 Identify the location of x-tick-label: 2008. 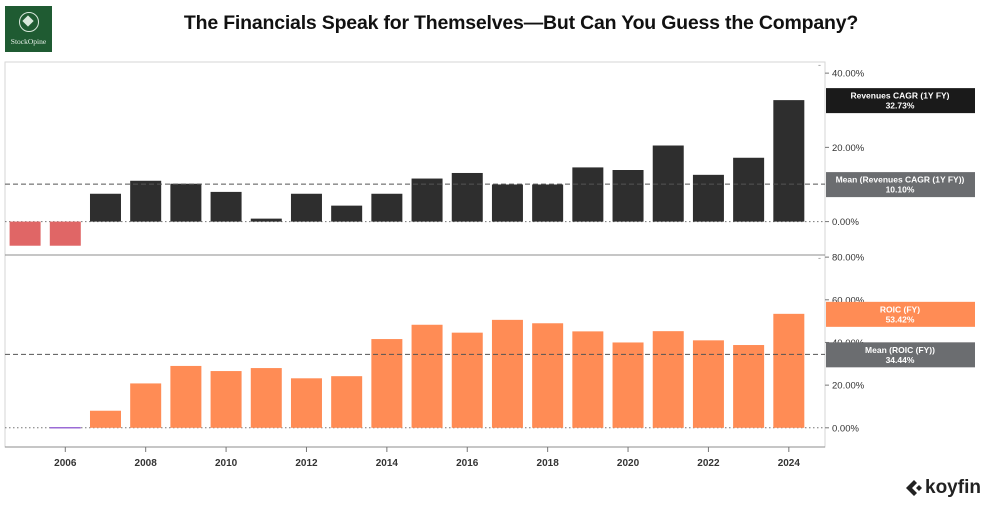
(146, 463).